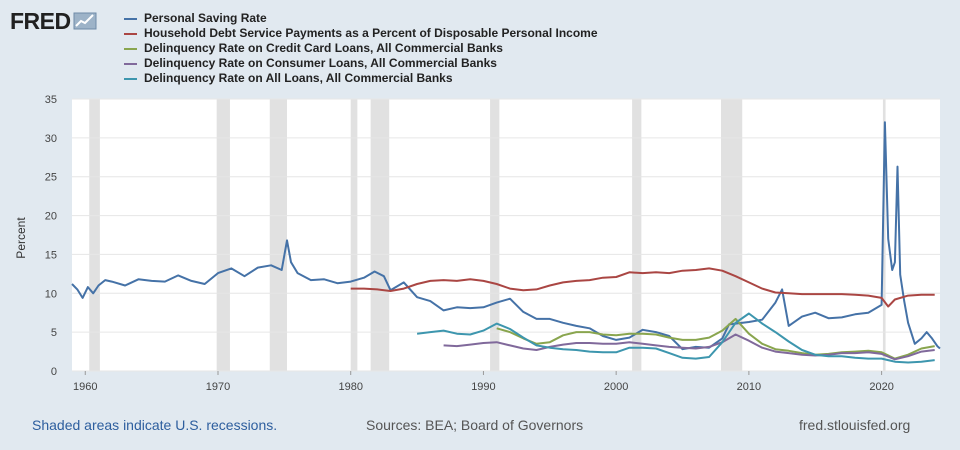 The width and height of the screenshot is (960, 450). I want to click on recession-note: Shaded areas indicate U.S. recessions., so click(155, 425).